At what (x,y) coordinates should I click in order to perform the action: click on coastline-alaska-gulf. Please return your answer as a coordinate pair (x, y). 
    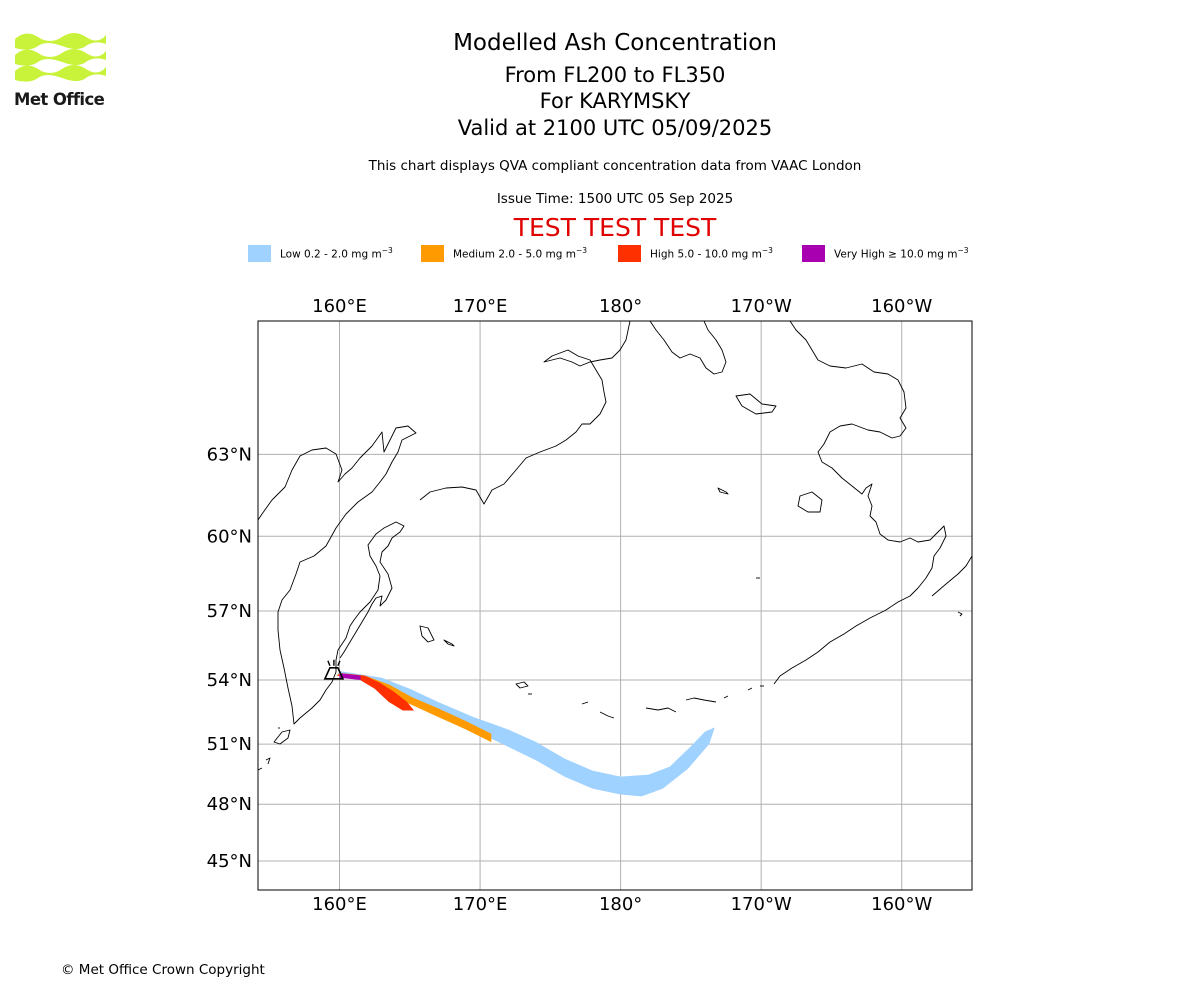
    Looking at the image, I should click on (951, 576).